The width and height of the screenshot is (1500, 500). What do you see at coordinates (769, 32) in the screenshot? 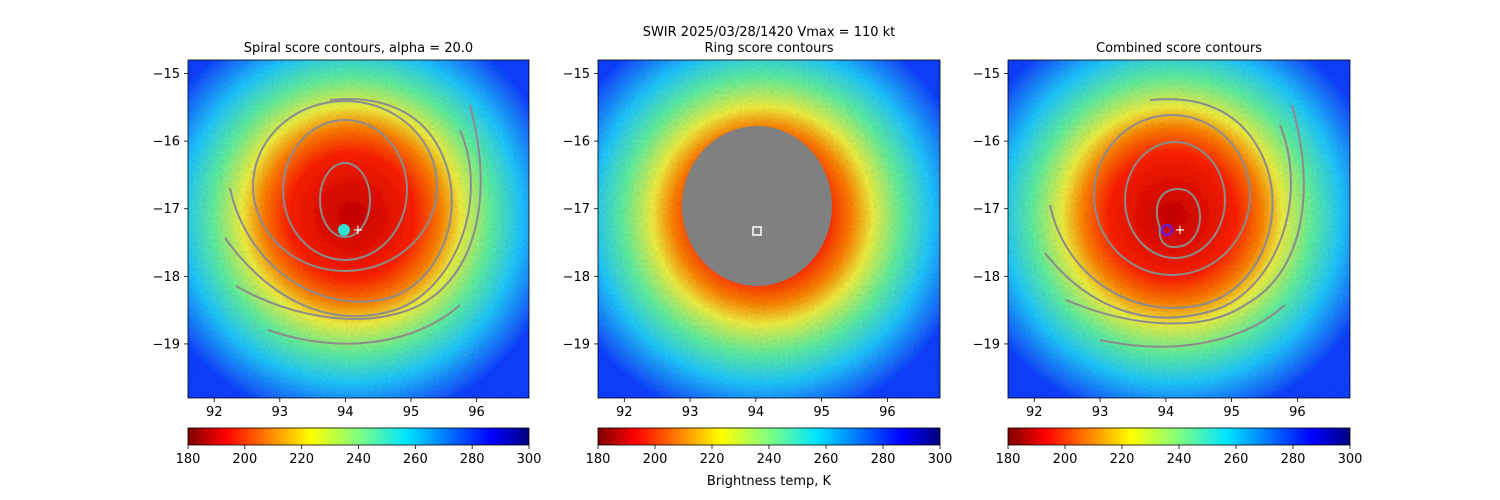
I see `suptitle: SWIR 2025/03/28/1420 Vmax = 110 kt` at bounding box center [769, 32].